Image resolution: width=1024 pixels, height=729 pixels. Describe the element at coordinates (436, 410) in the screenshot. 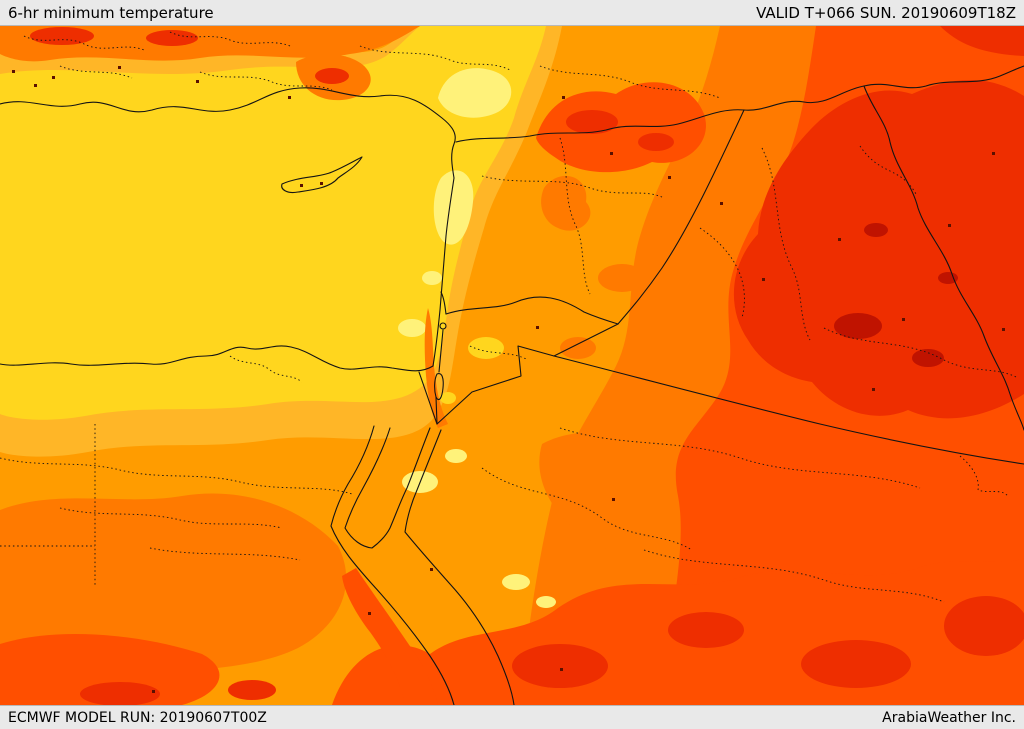

I see `israel-jordan-arava-border` at that location.